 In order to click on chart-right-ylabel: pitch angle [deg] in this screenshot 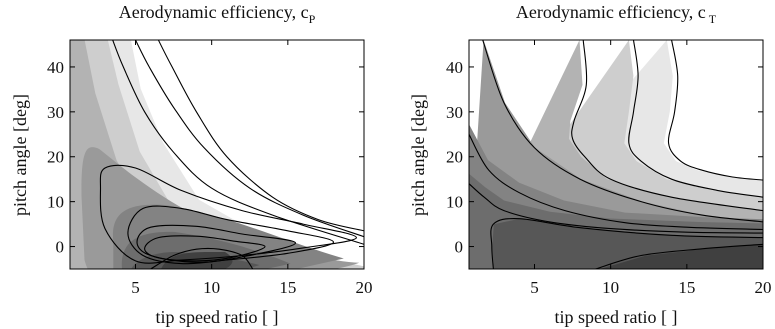, I will do `click(418, 155)`.